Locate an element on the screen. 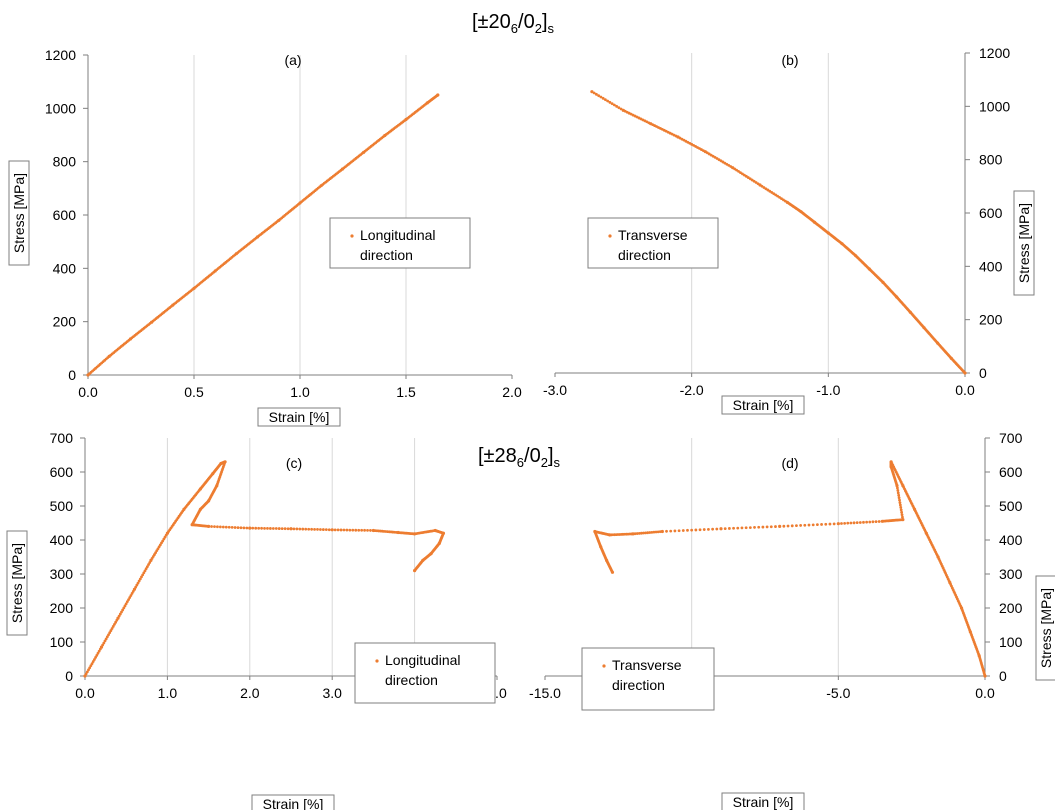 This screenshot has height=810, width=1055. x-tick-label: -3.0 is located at coordinates (555, 390).